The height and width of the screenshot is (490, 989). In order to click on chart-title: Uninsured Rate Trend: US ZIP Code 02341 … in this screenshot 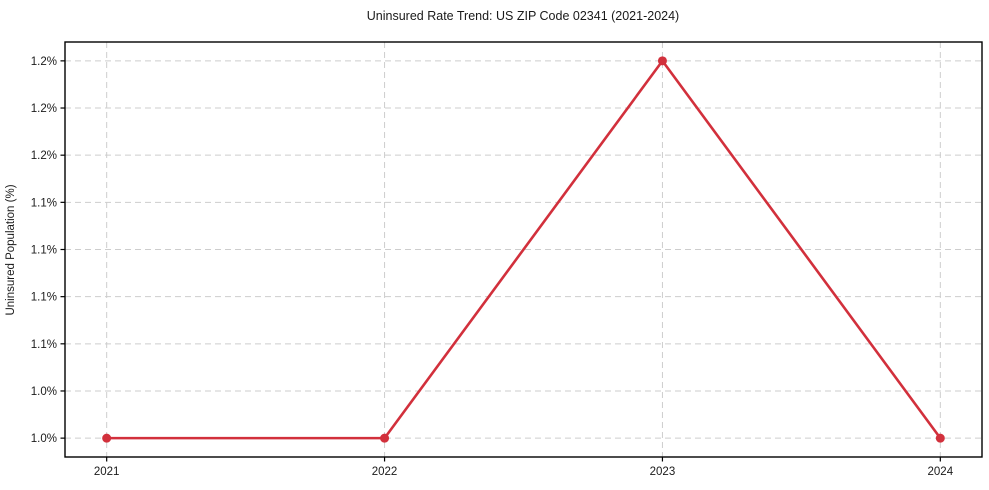, I will do `click(523, 16)`.